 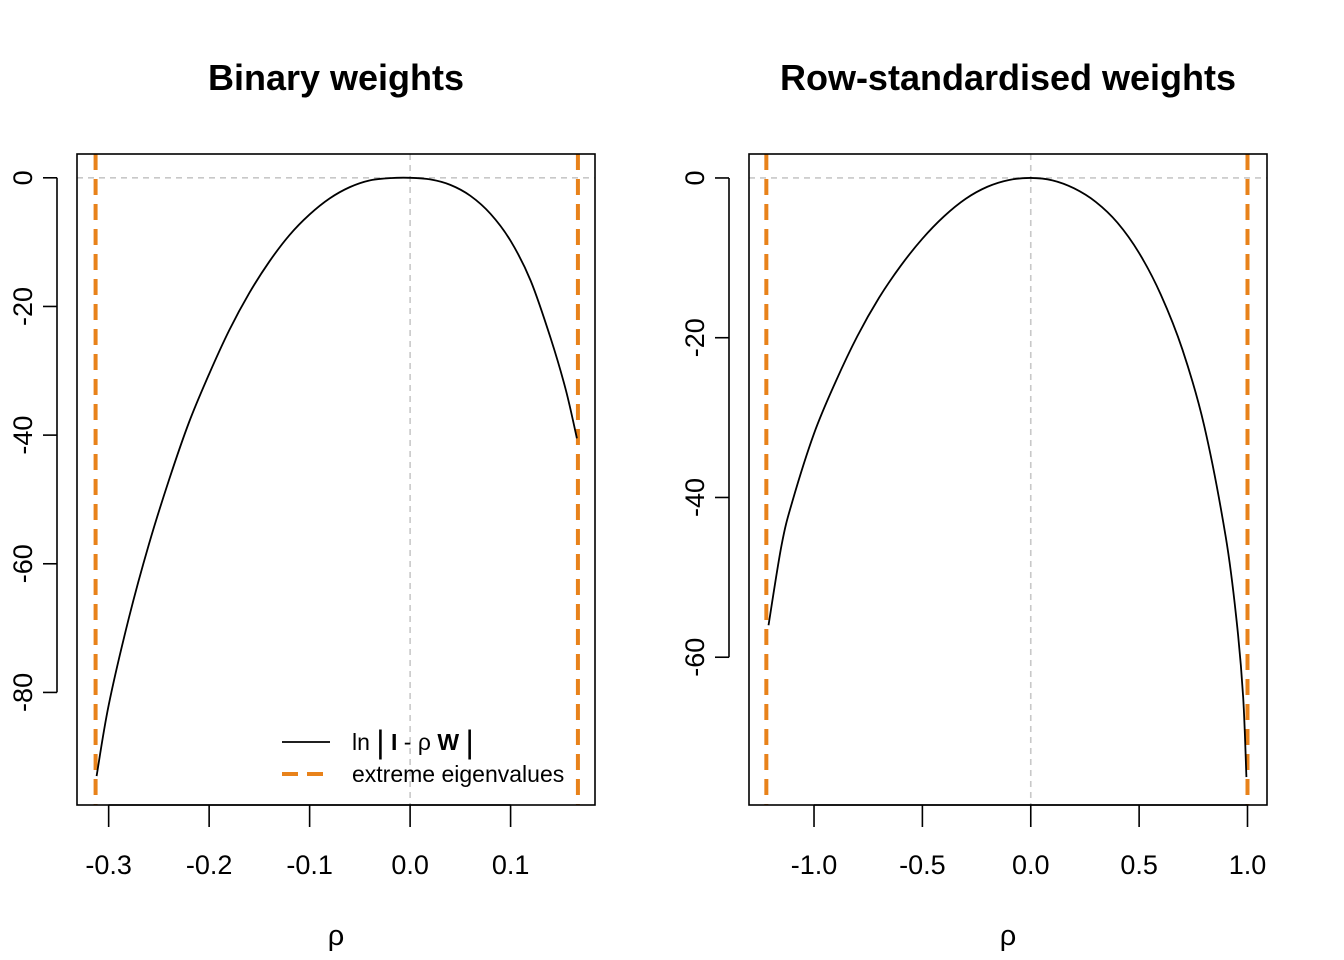 I want to click on x-axis: -1.0 -0.5 0.0 0.5 1.0, so click(x=1029, y=842).